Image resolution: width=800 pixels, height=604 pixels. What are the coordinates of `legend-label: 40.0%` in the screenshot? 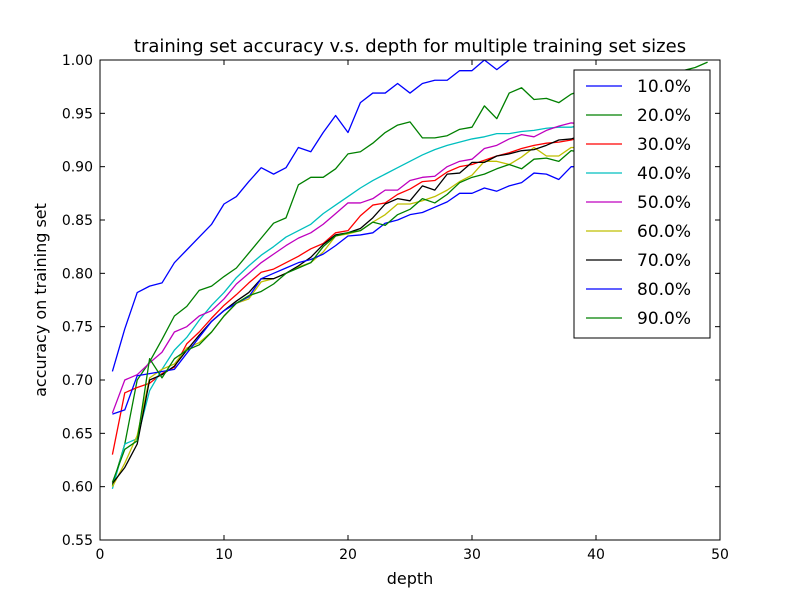 It's located at (664, 174).